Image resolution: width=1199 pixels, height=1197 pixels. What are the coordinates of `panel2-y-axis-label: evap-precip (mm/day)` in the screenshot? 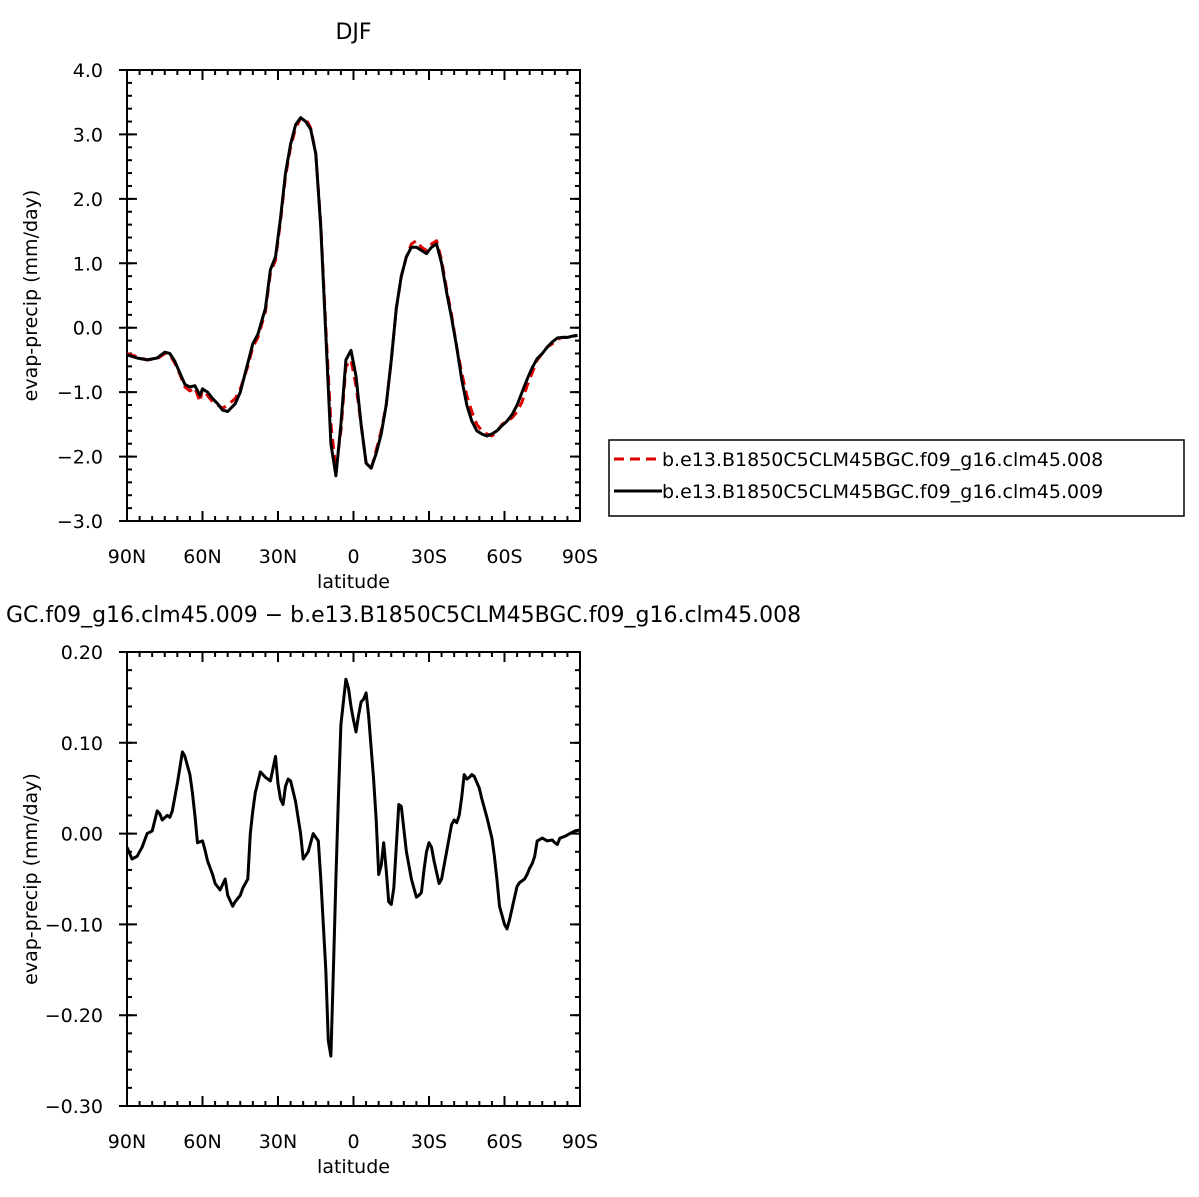 It's located at (31, 879).